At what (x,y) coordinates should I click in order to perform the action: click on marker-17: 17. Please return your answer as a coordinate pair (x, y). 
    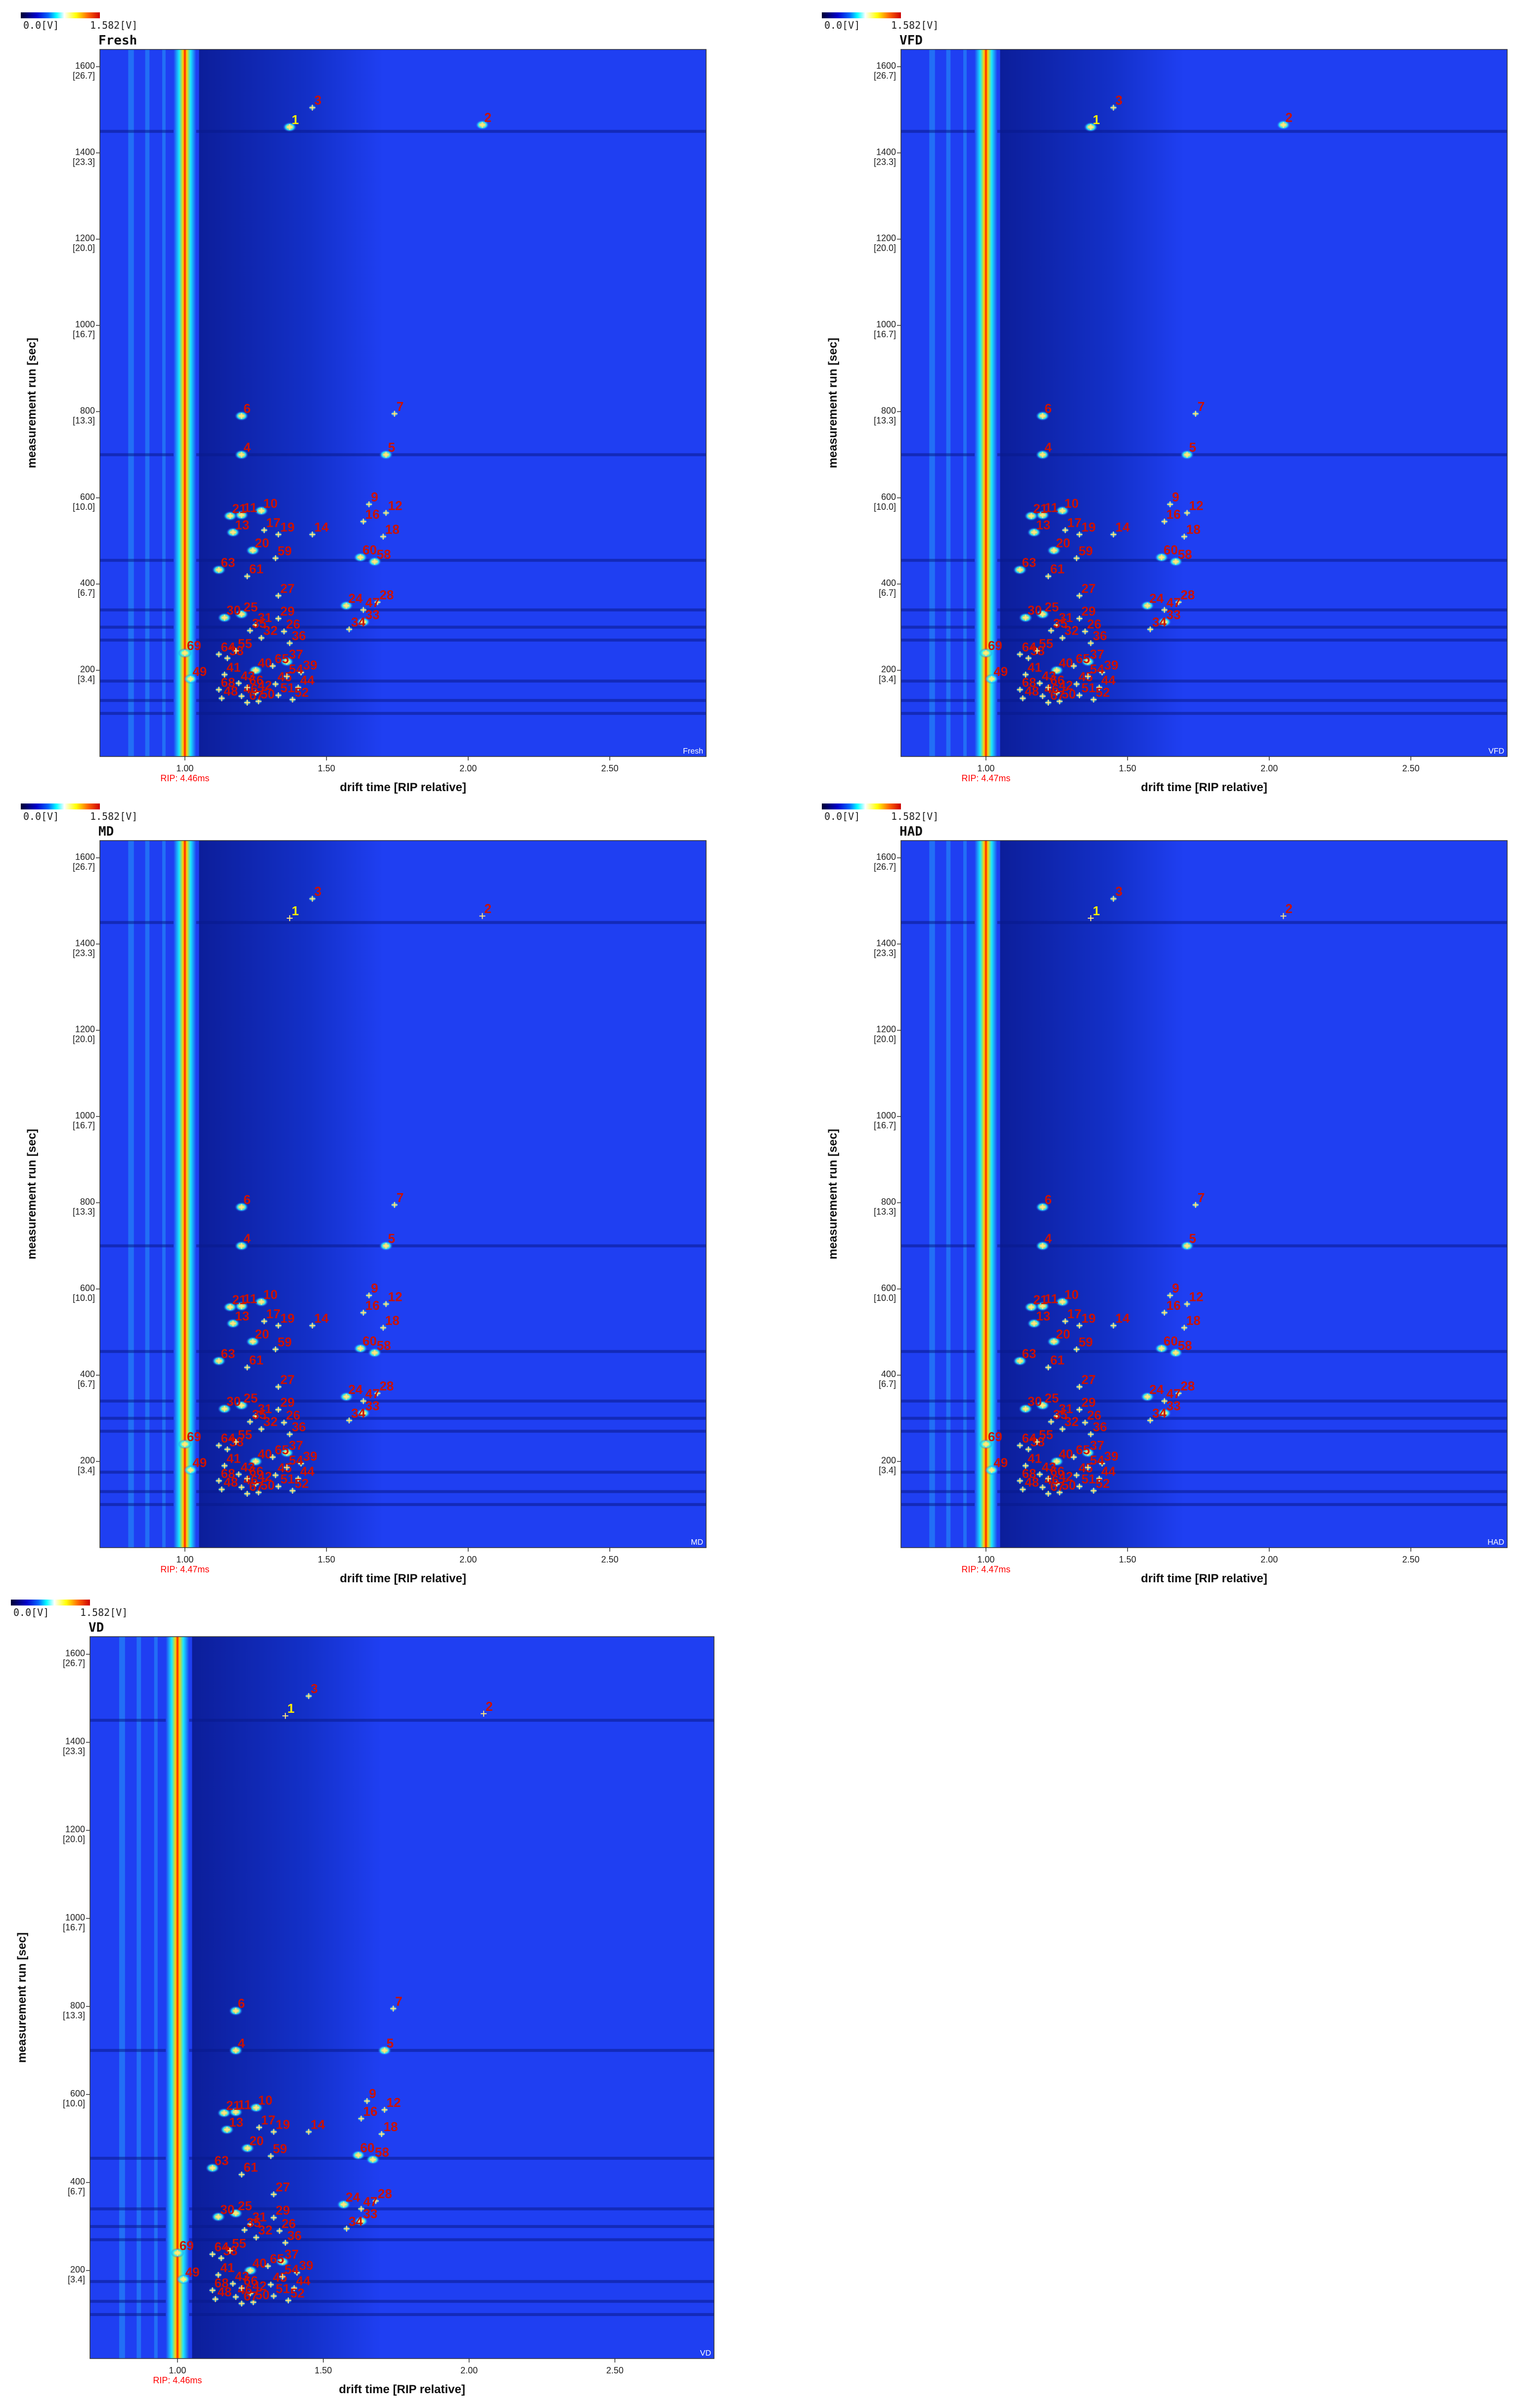
    Looking at the image, I should click on (270, 1315).